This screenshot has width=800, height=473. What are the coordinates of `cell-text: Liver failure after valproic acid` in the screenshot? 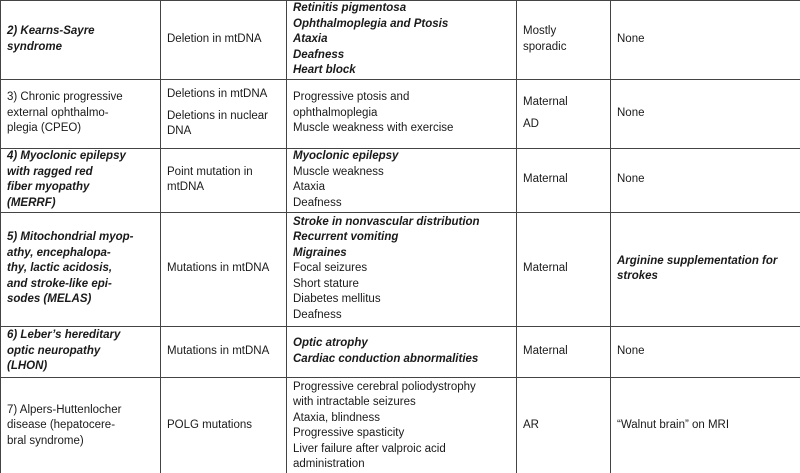 It's located at (369, 448).